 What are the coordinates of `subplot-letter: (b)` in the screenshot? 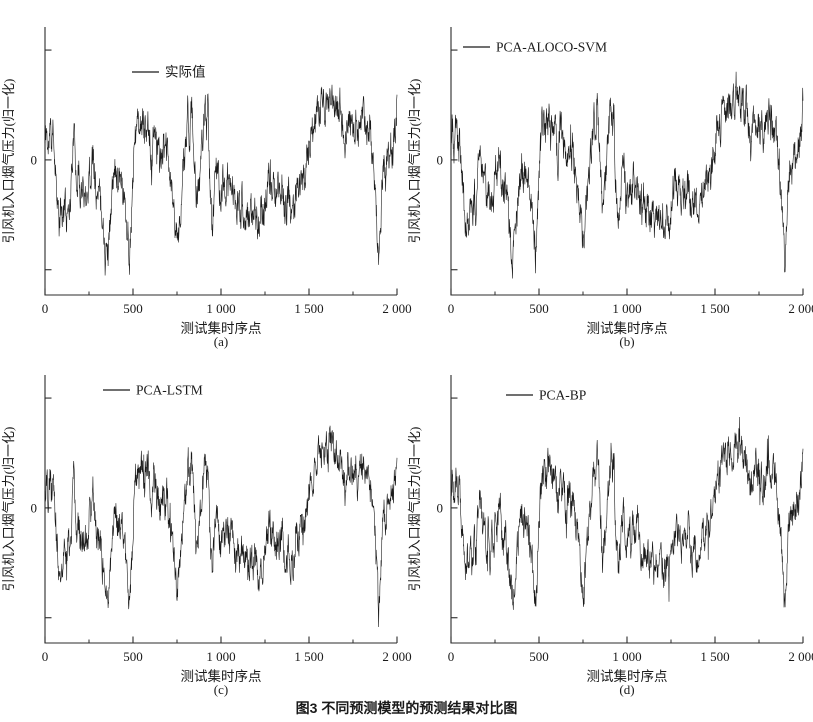 It's located at (626, 341).